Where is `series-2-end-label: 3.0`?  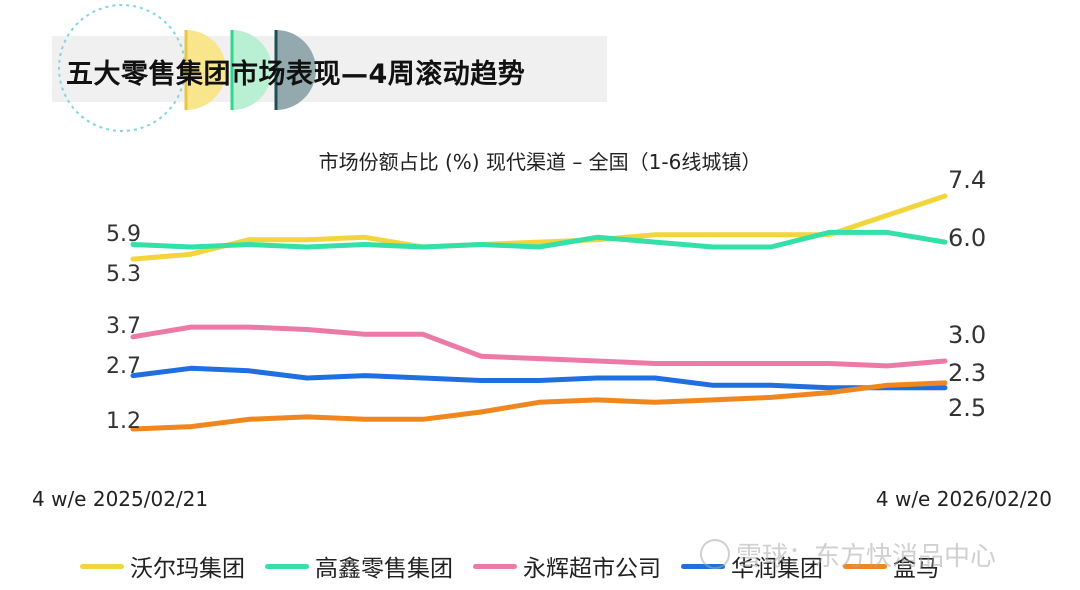 series-2-end-label: 3.0 is located at coordinates (967, 335).